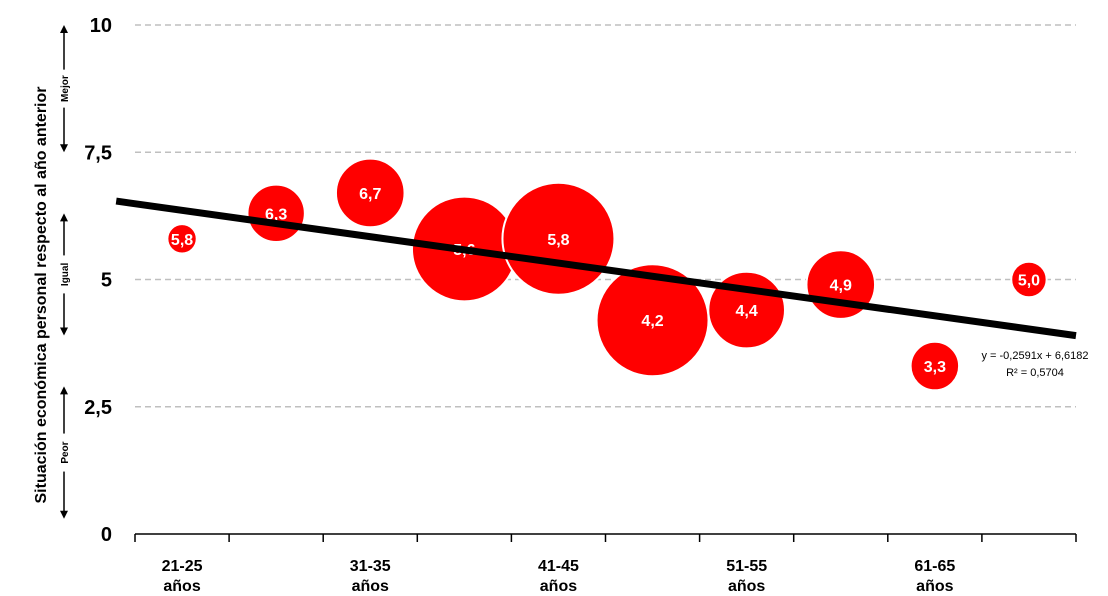 This screenshot has width=1108, height=596. Describe the element at coordinates (98, 280) in the screenshot. I see `y-tick-labels: 0 2,5 5 7,5 10` at that location.